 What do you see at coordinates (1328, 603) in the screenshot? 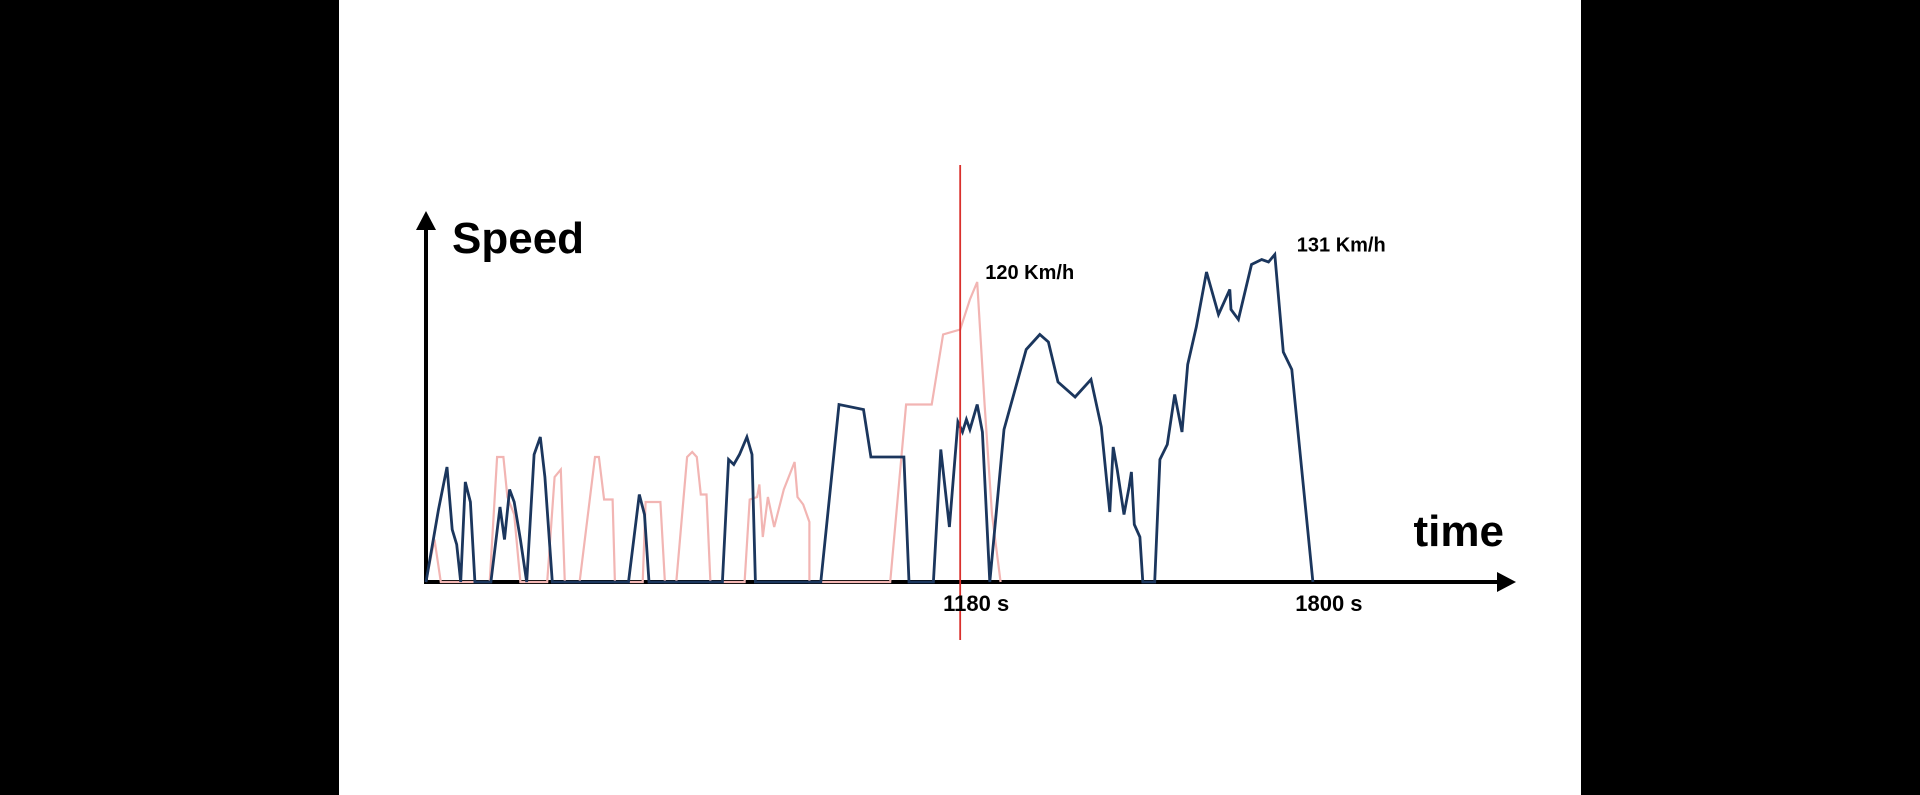
I see `x-tick-label: 1800 s` at bounding box center [1328, 603].